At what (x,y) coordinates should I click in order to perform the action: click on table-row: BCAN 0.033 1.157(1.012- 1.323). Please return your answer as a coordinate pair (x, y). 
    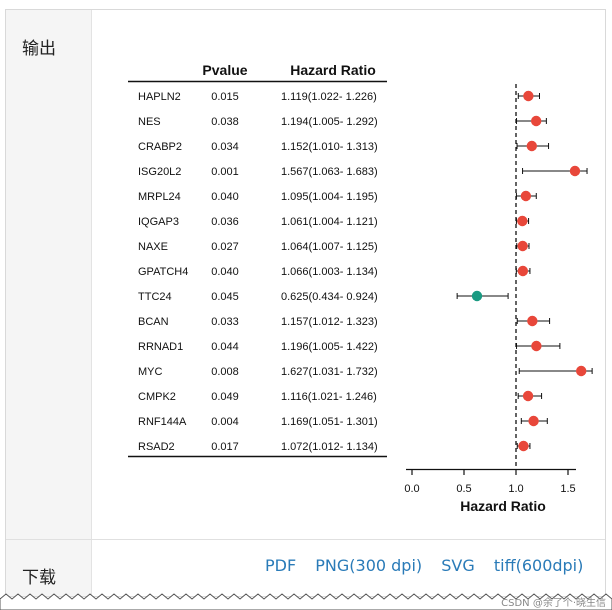
    Looking at the image, I should click on (258, 322).